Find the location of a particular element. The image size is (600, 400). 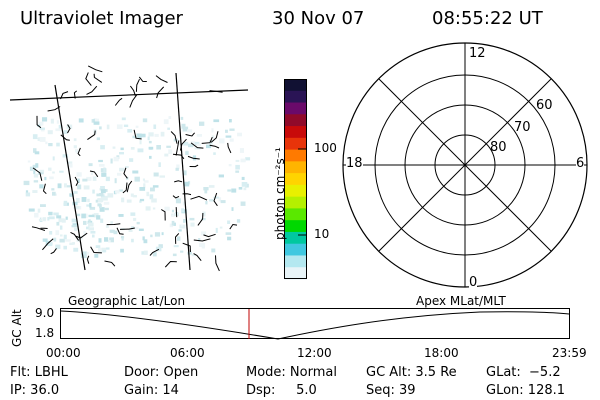

time-tick-1200: 12:00 is located at coordinates (314, 353).